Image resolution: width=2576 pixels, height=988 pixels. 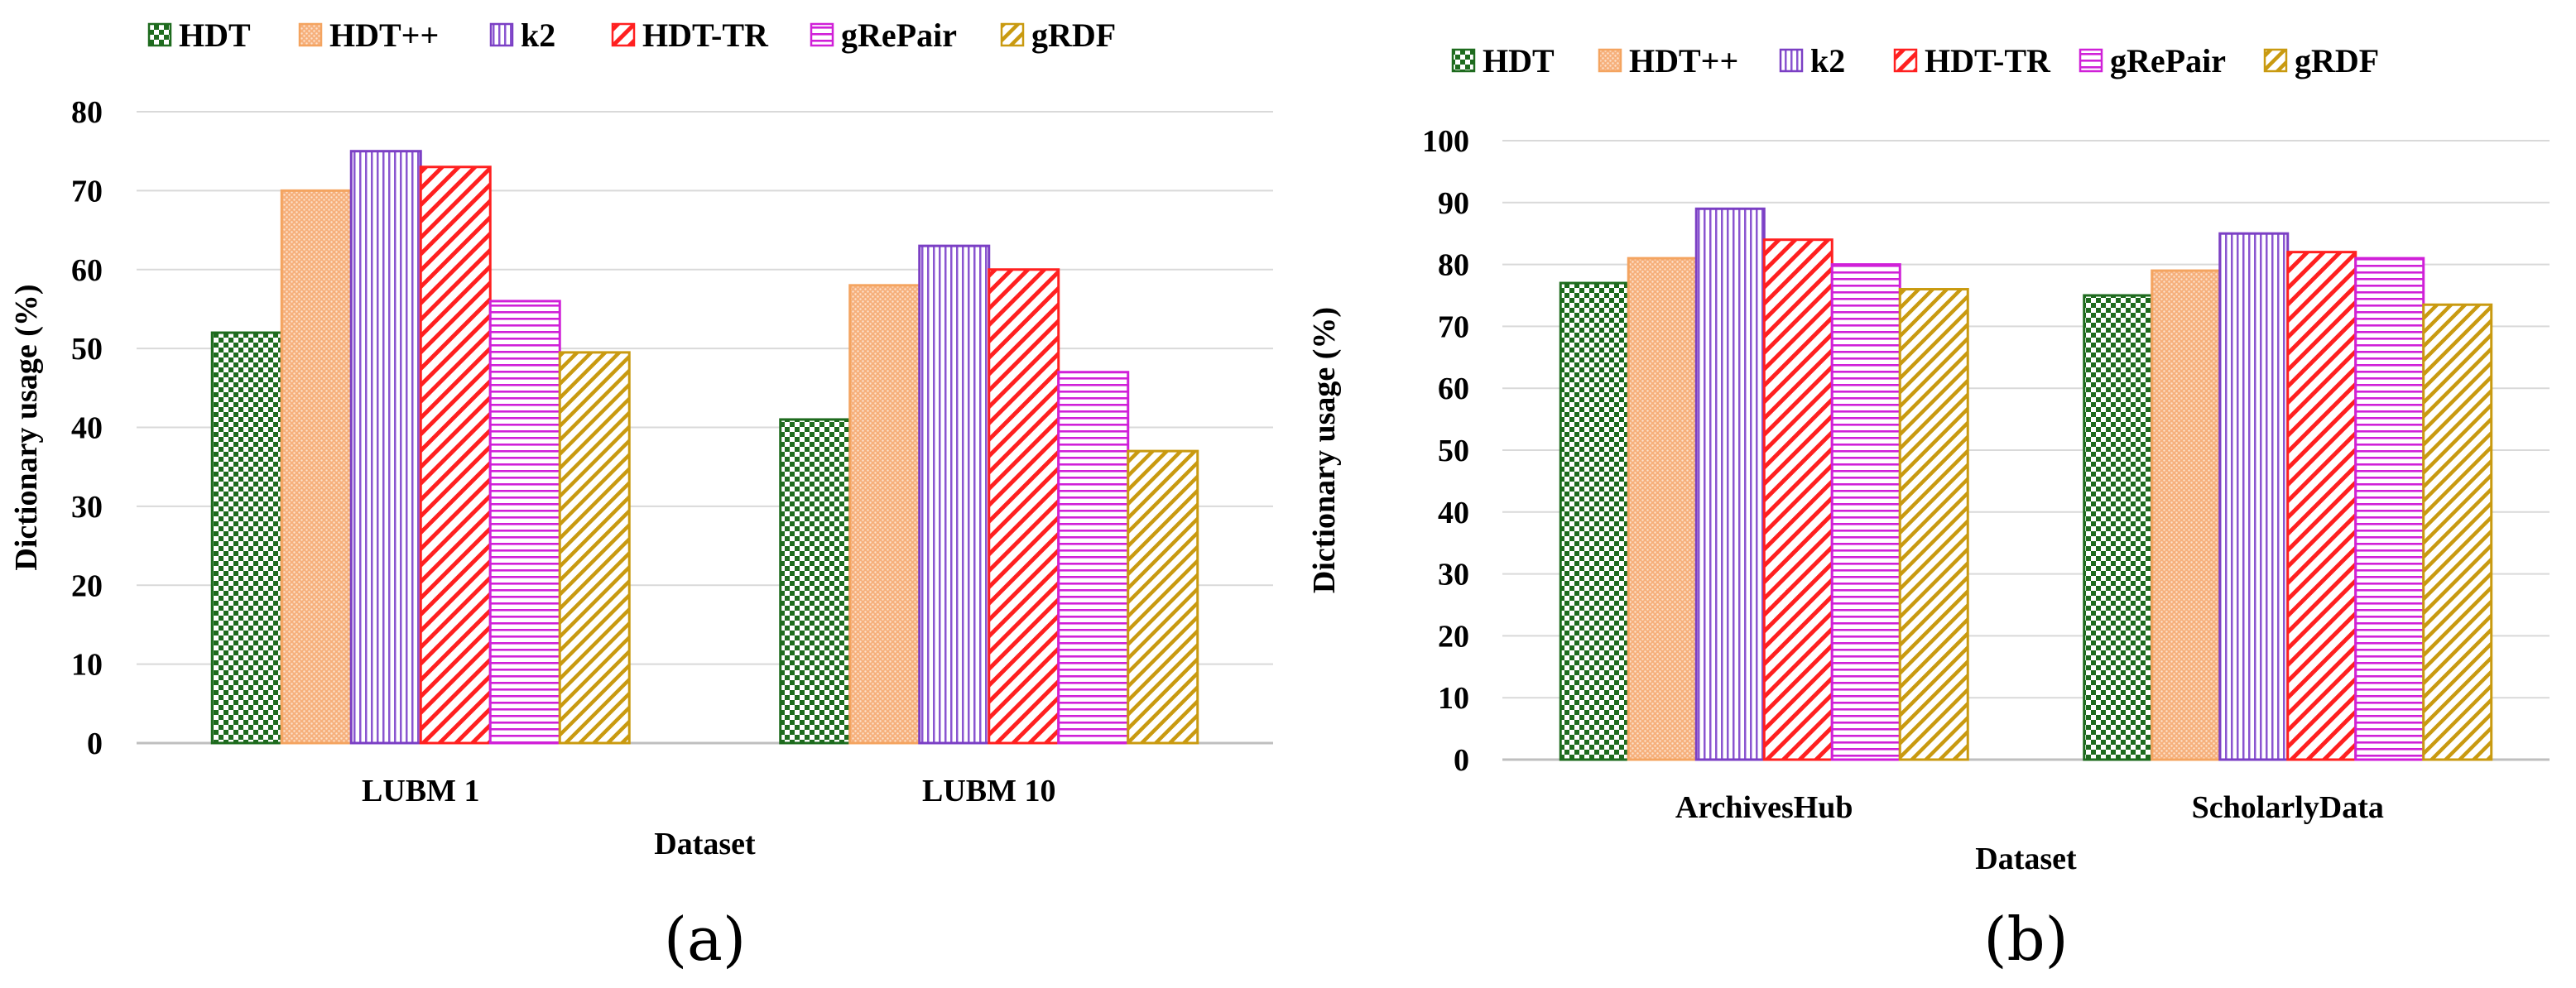 What do you see at coordinates (1933, 524) in the screenshot?
I see `bar-grdf-archiveshub` at bounding box center [1933, 524].